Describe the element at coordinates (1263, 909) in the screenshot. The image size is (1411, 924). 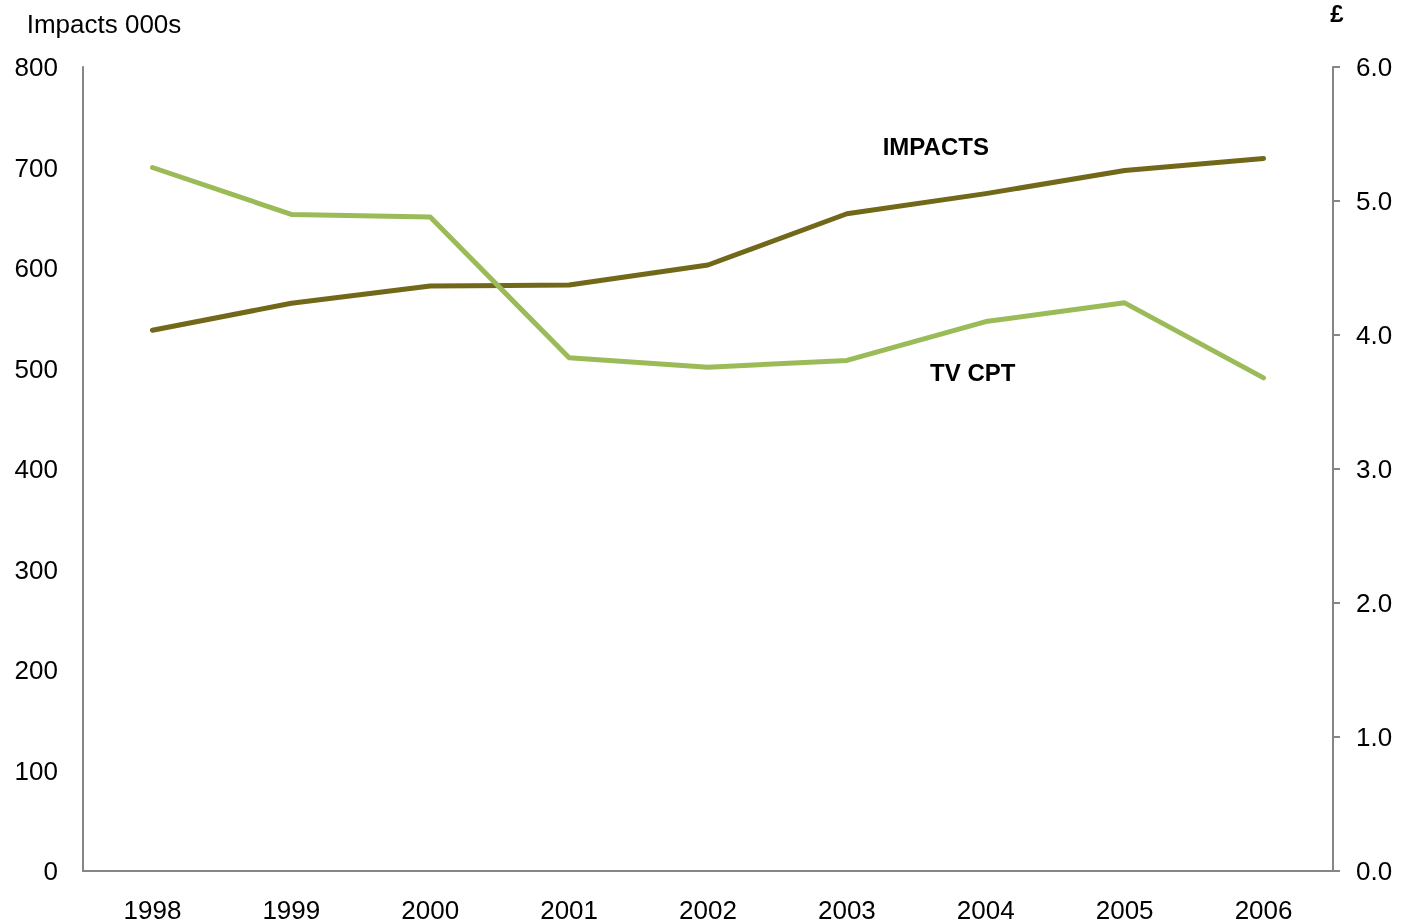
I see `x-tick-label: 2006` at that location.